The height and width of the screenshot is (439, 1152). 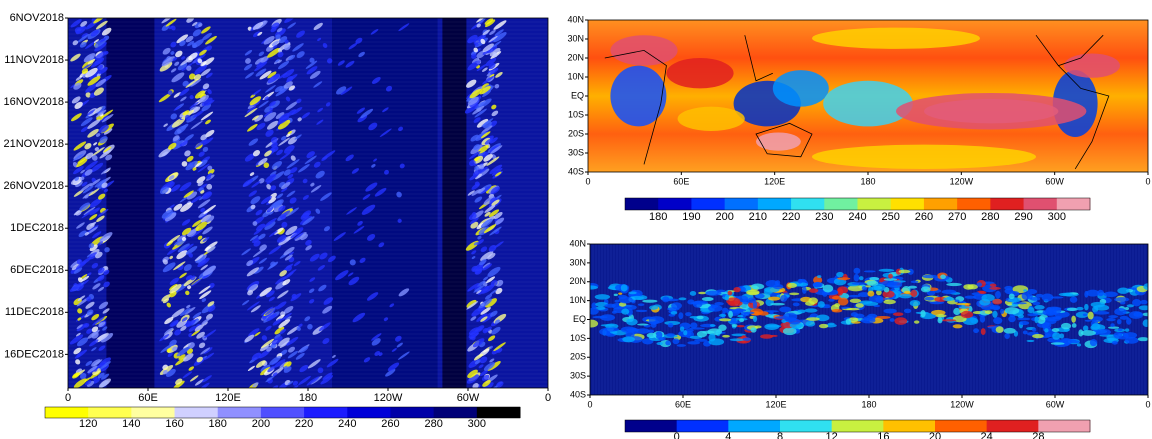 I want to click on colorbar-label: 28, so click(x=1038, y=435).